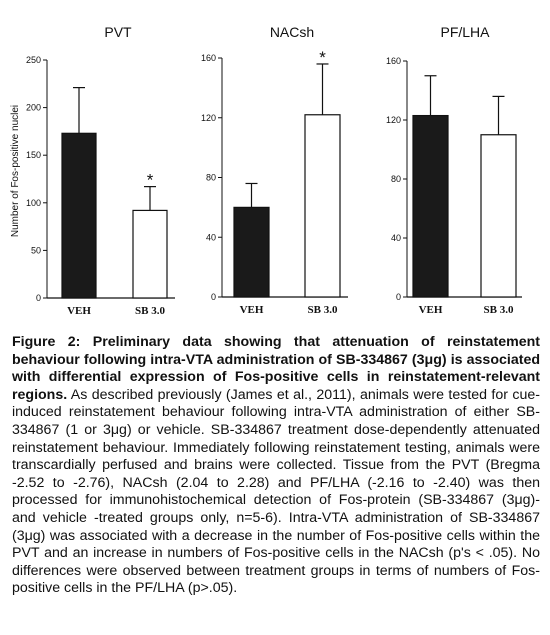  I want to click on panel-1-y-tick-label: 150, so click(33, 155).